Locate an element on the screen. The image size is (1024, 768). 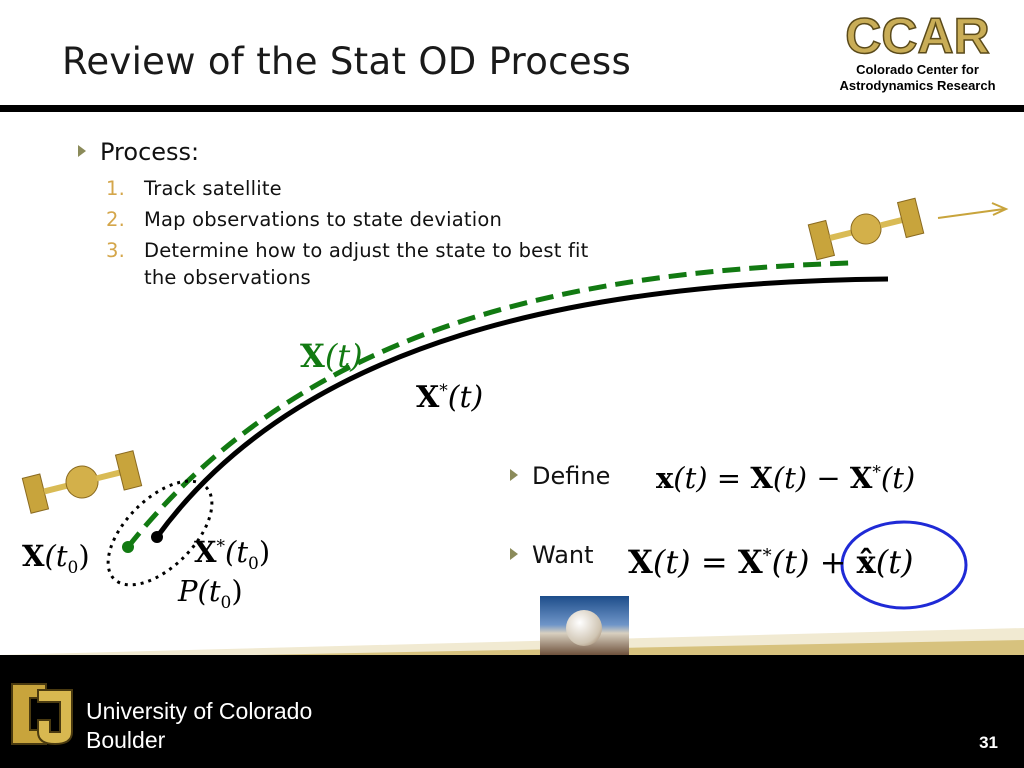
true-trajectory-label: X(t) is located at coordinates (331, 356).